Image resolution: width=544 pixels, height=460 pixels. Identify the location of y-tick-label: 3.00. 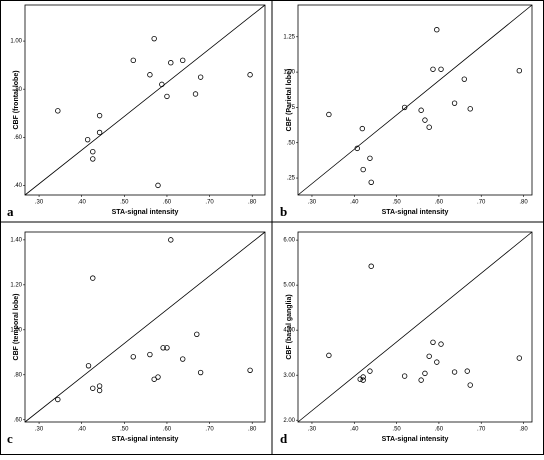
(289, 376).